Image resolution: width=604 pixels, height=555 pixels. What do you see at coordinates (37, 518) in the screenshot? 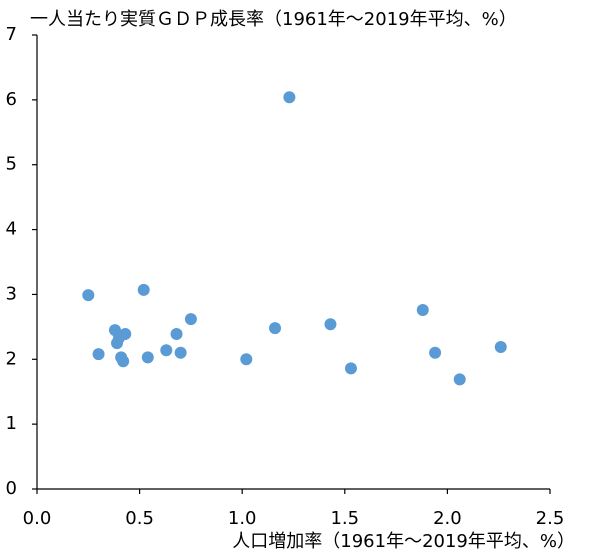
I see `x-tick-label: 0.0` at bounding box center [37, 518].